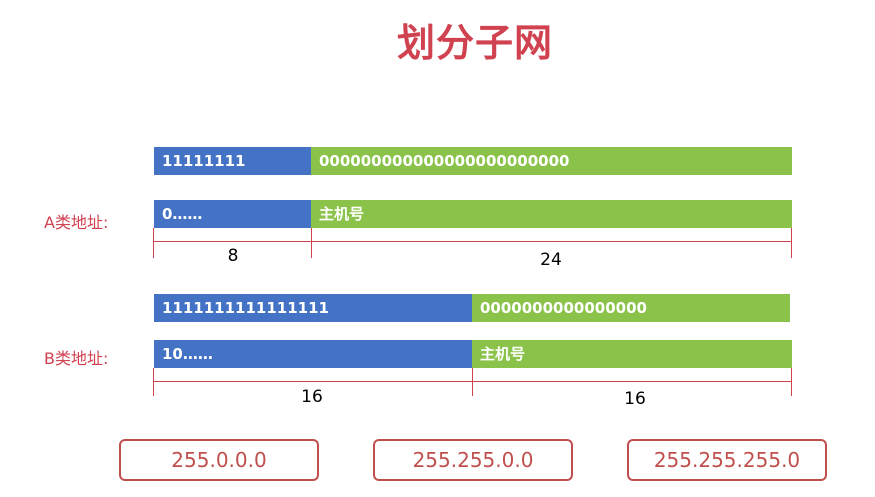 The image size is (875, 497). Describe the element at coordinates (342, 214) in the screenshot. I see `class-a-host-label: 主机号` at that location.